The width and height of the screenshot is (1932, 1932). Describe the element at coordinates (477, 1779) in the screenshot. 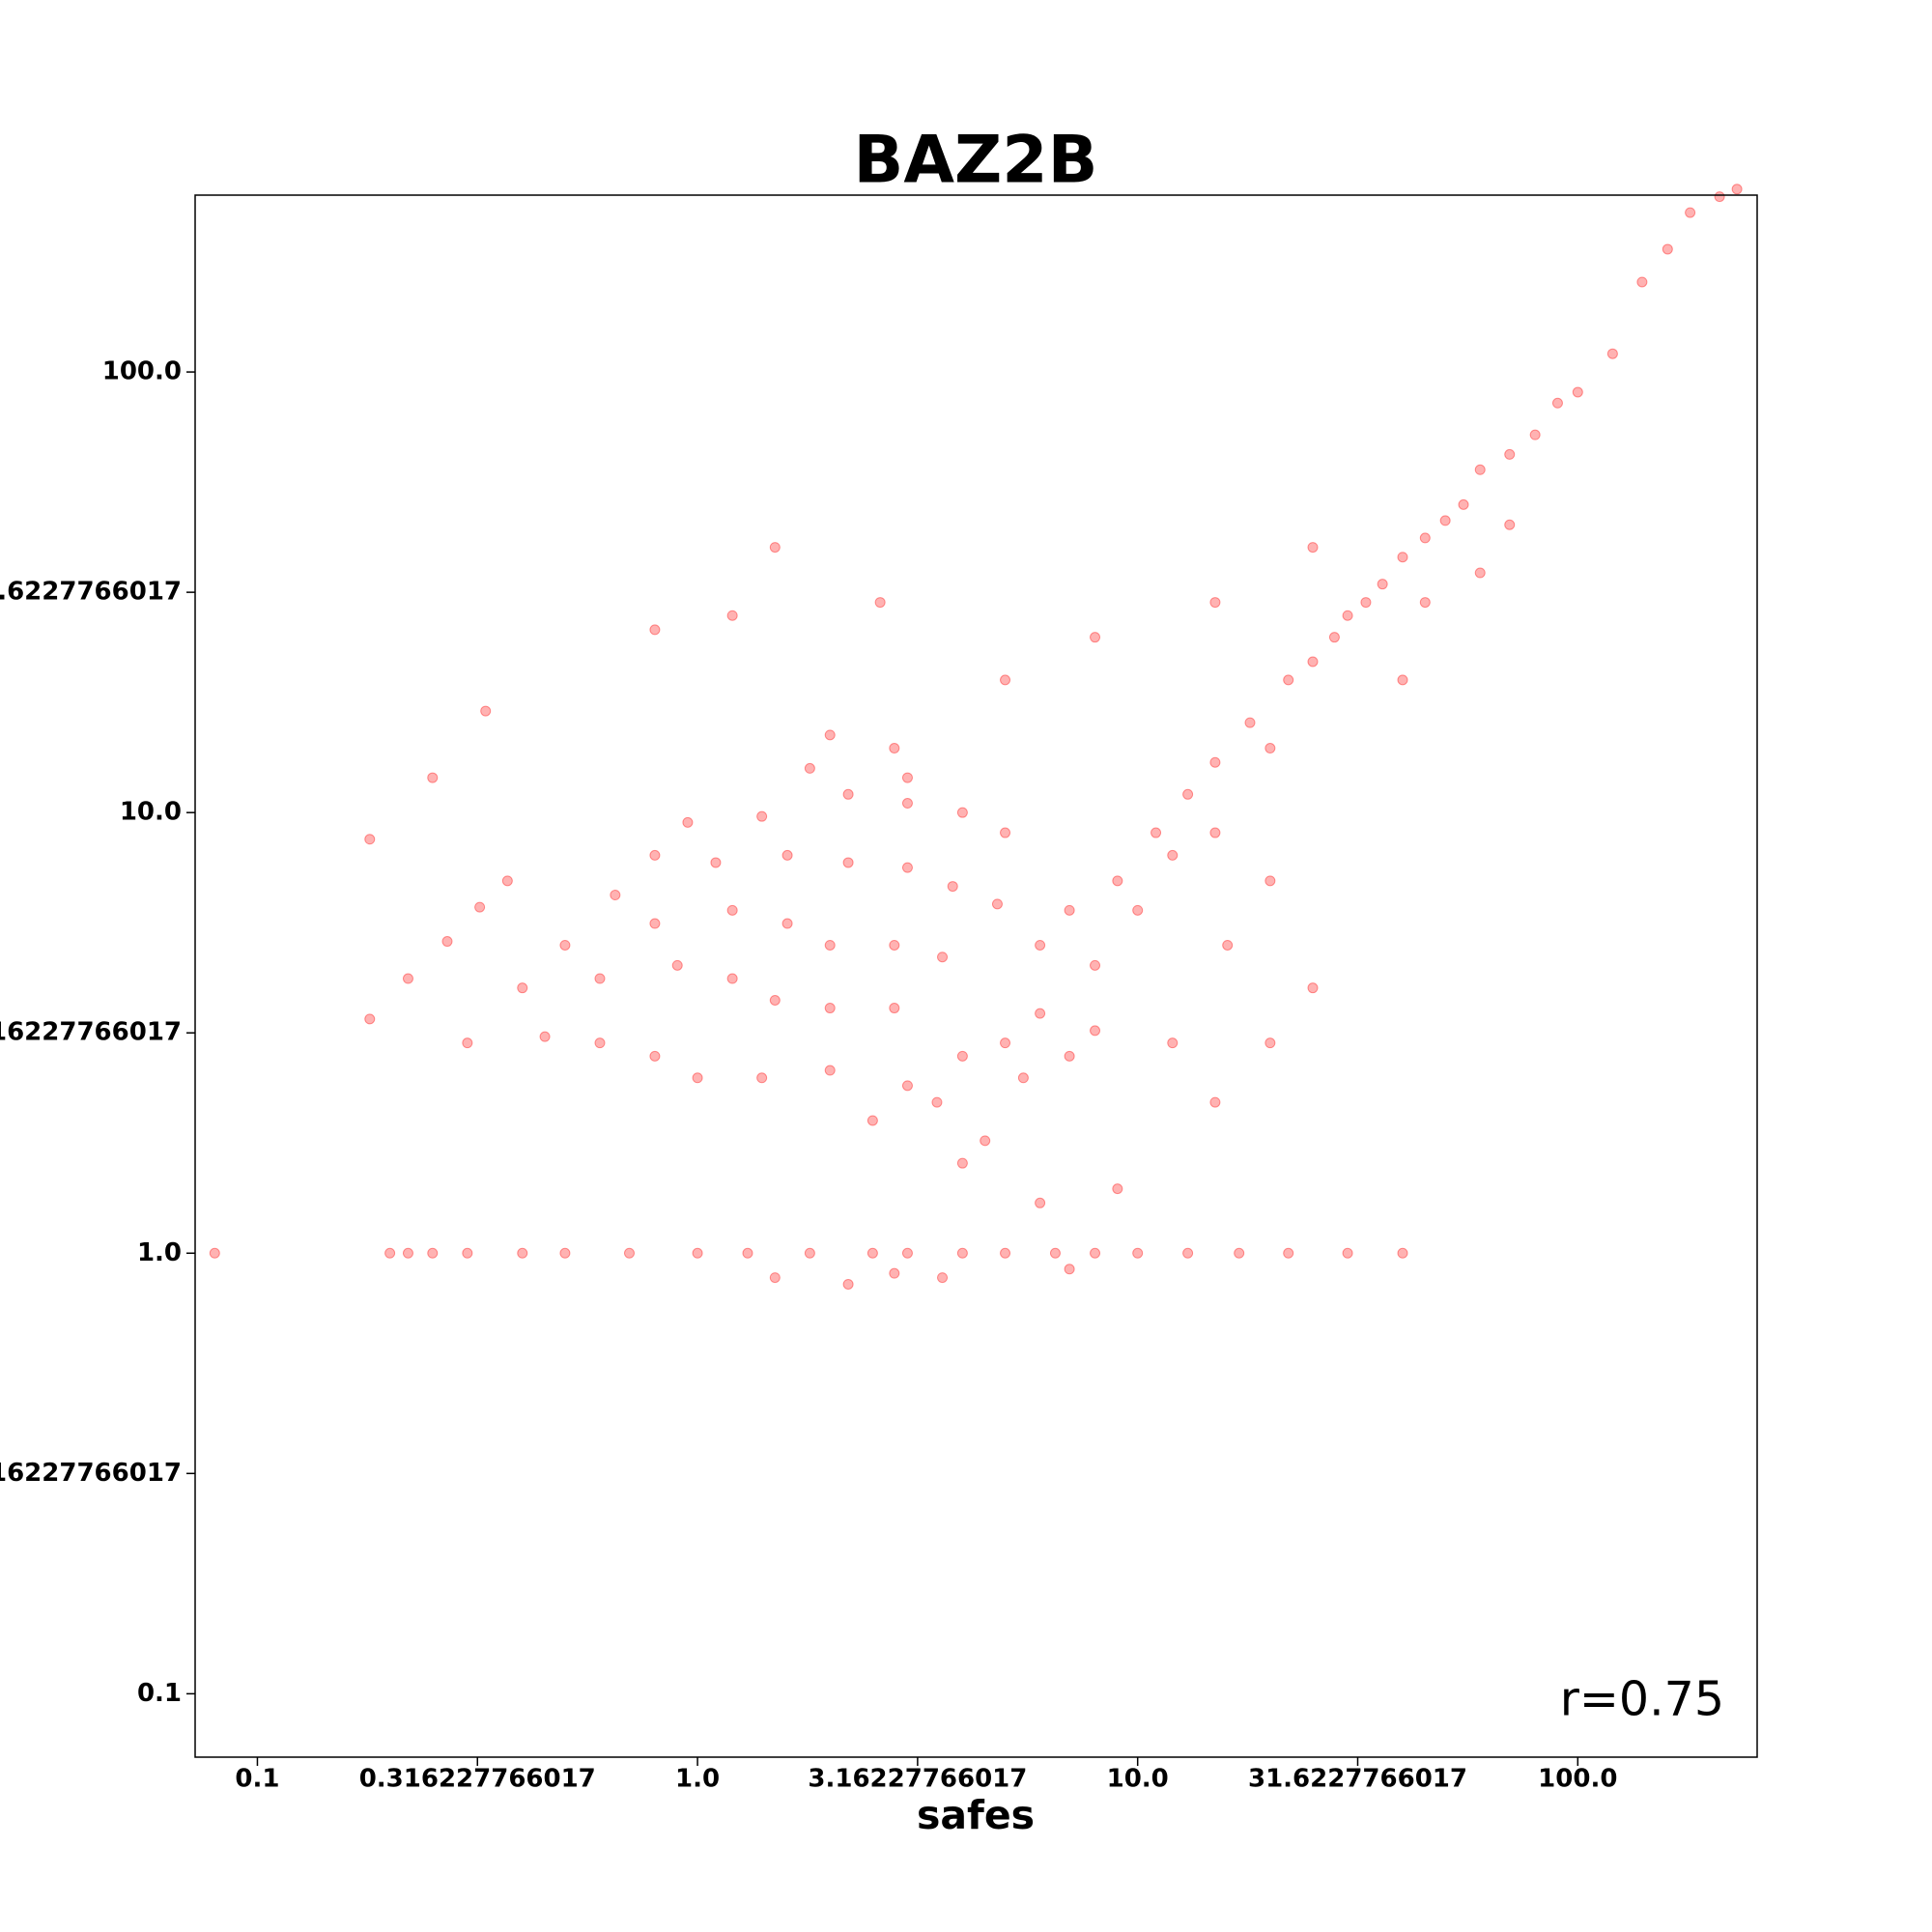

I see `x-tick-label: 0.316227766017` at that location.